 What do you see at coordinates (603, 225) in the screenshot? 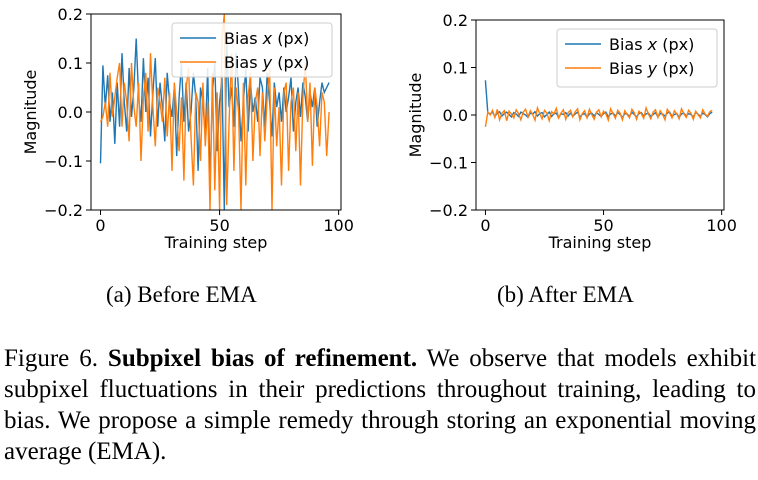
I see `chart-b-xtick-label-1: 50` at bounding box center [603, 225].